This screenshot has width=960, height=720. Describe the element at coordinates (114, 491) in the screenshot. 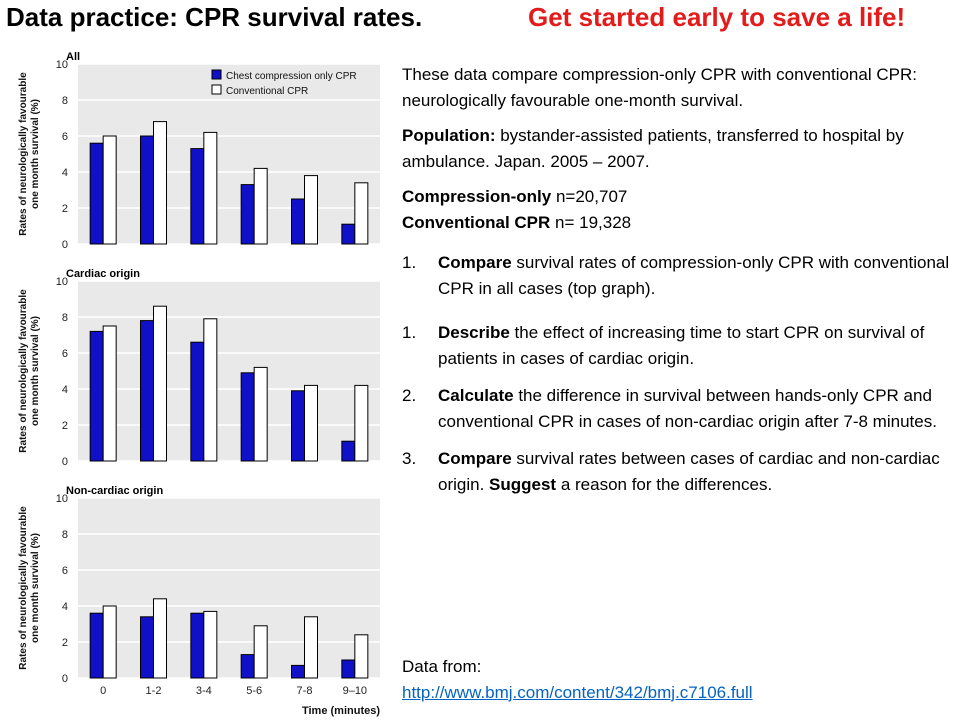

I see `chart-title: Non-cardiac origin` at that location.